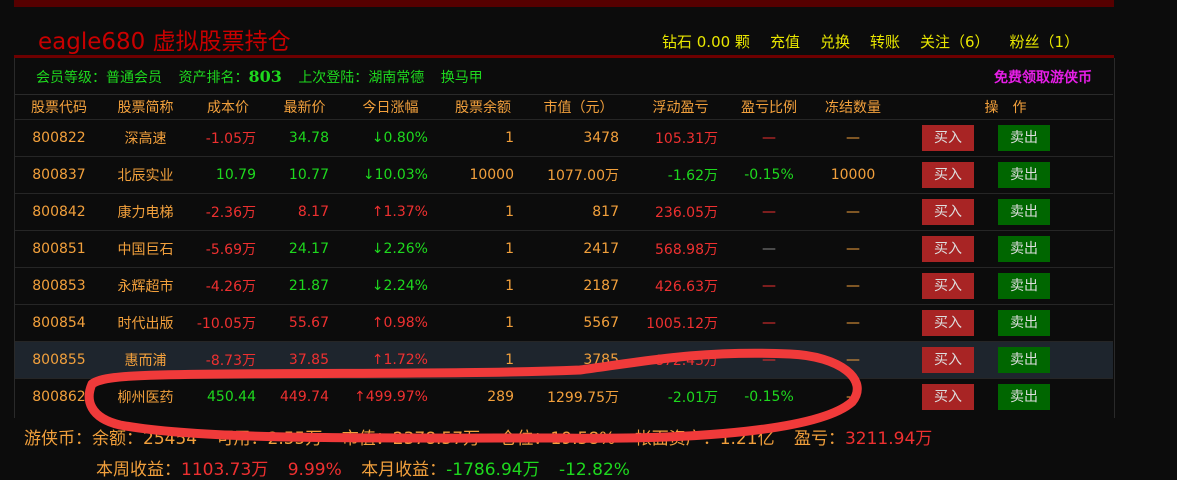 The width and height of the screenshot is (1177, 480). What do you see at coordinates (680, 138) in the screenshot?
I see `cell-pnl: 105.31万` at bounding box center [680, 138].